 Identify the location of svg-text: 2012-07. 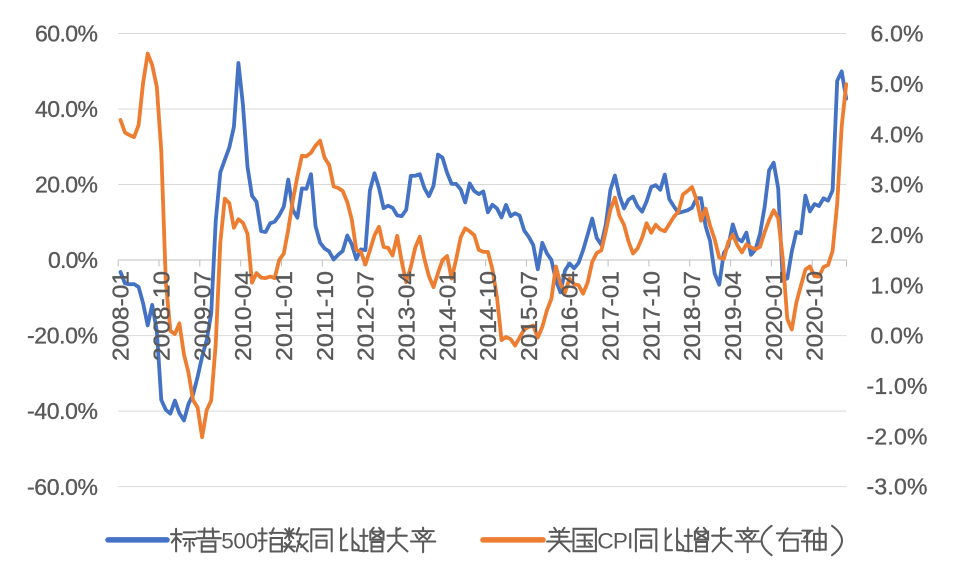
(366, 316).